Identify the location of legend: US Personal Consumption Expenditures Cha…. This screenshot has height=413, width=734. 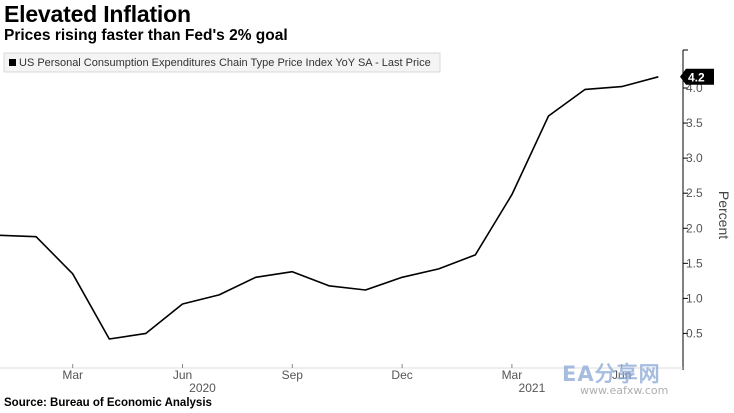
(222, 62).